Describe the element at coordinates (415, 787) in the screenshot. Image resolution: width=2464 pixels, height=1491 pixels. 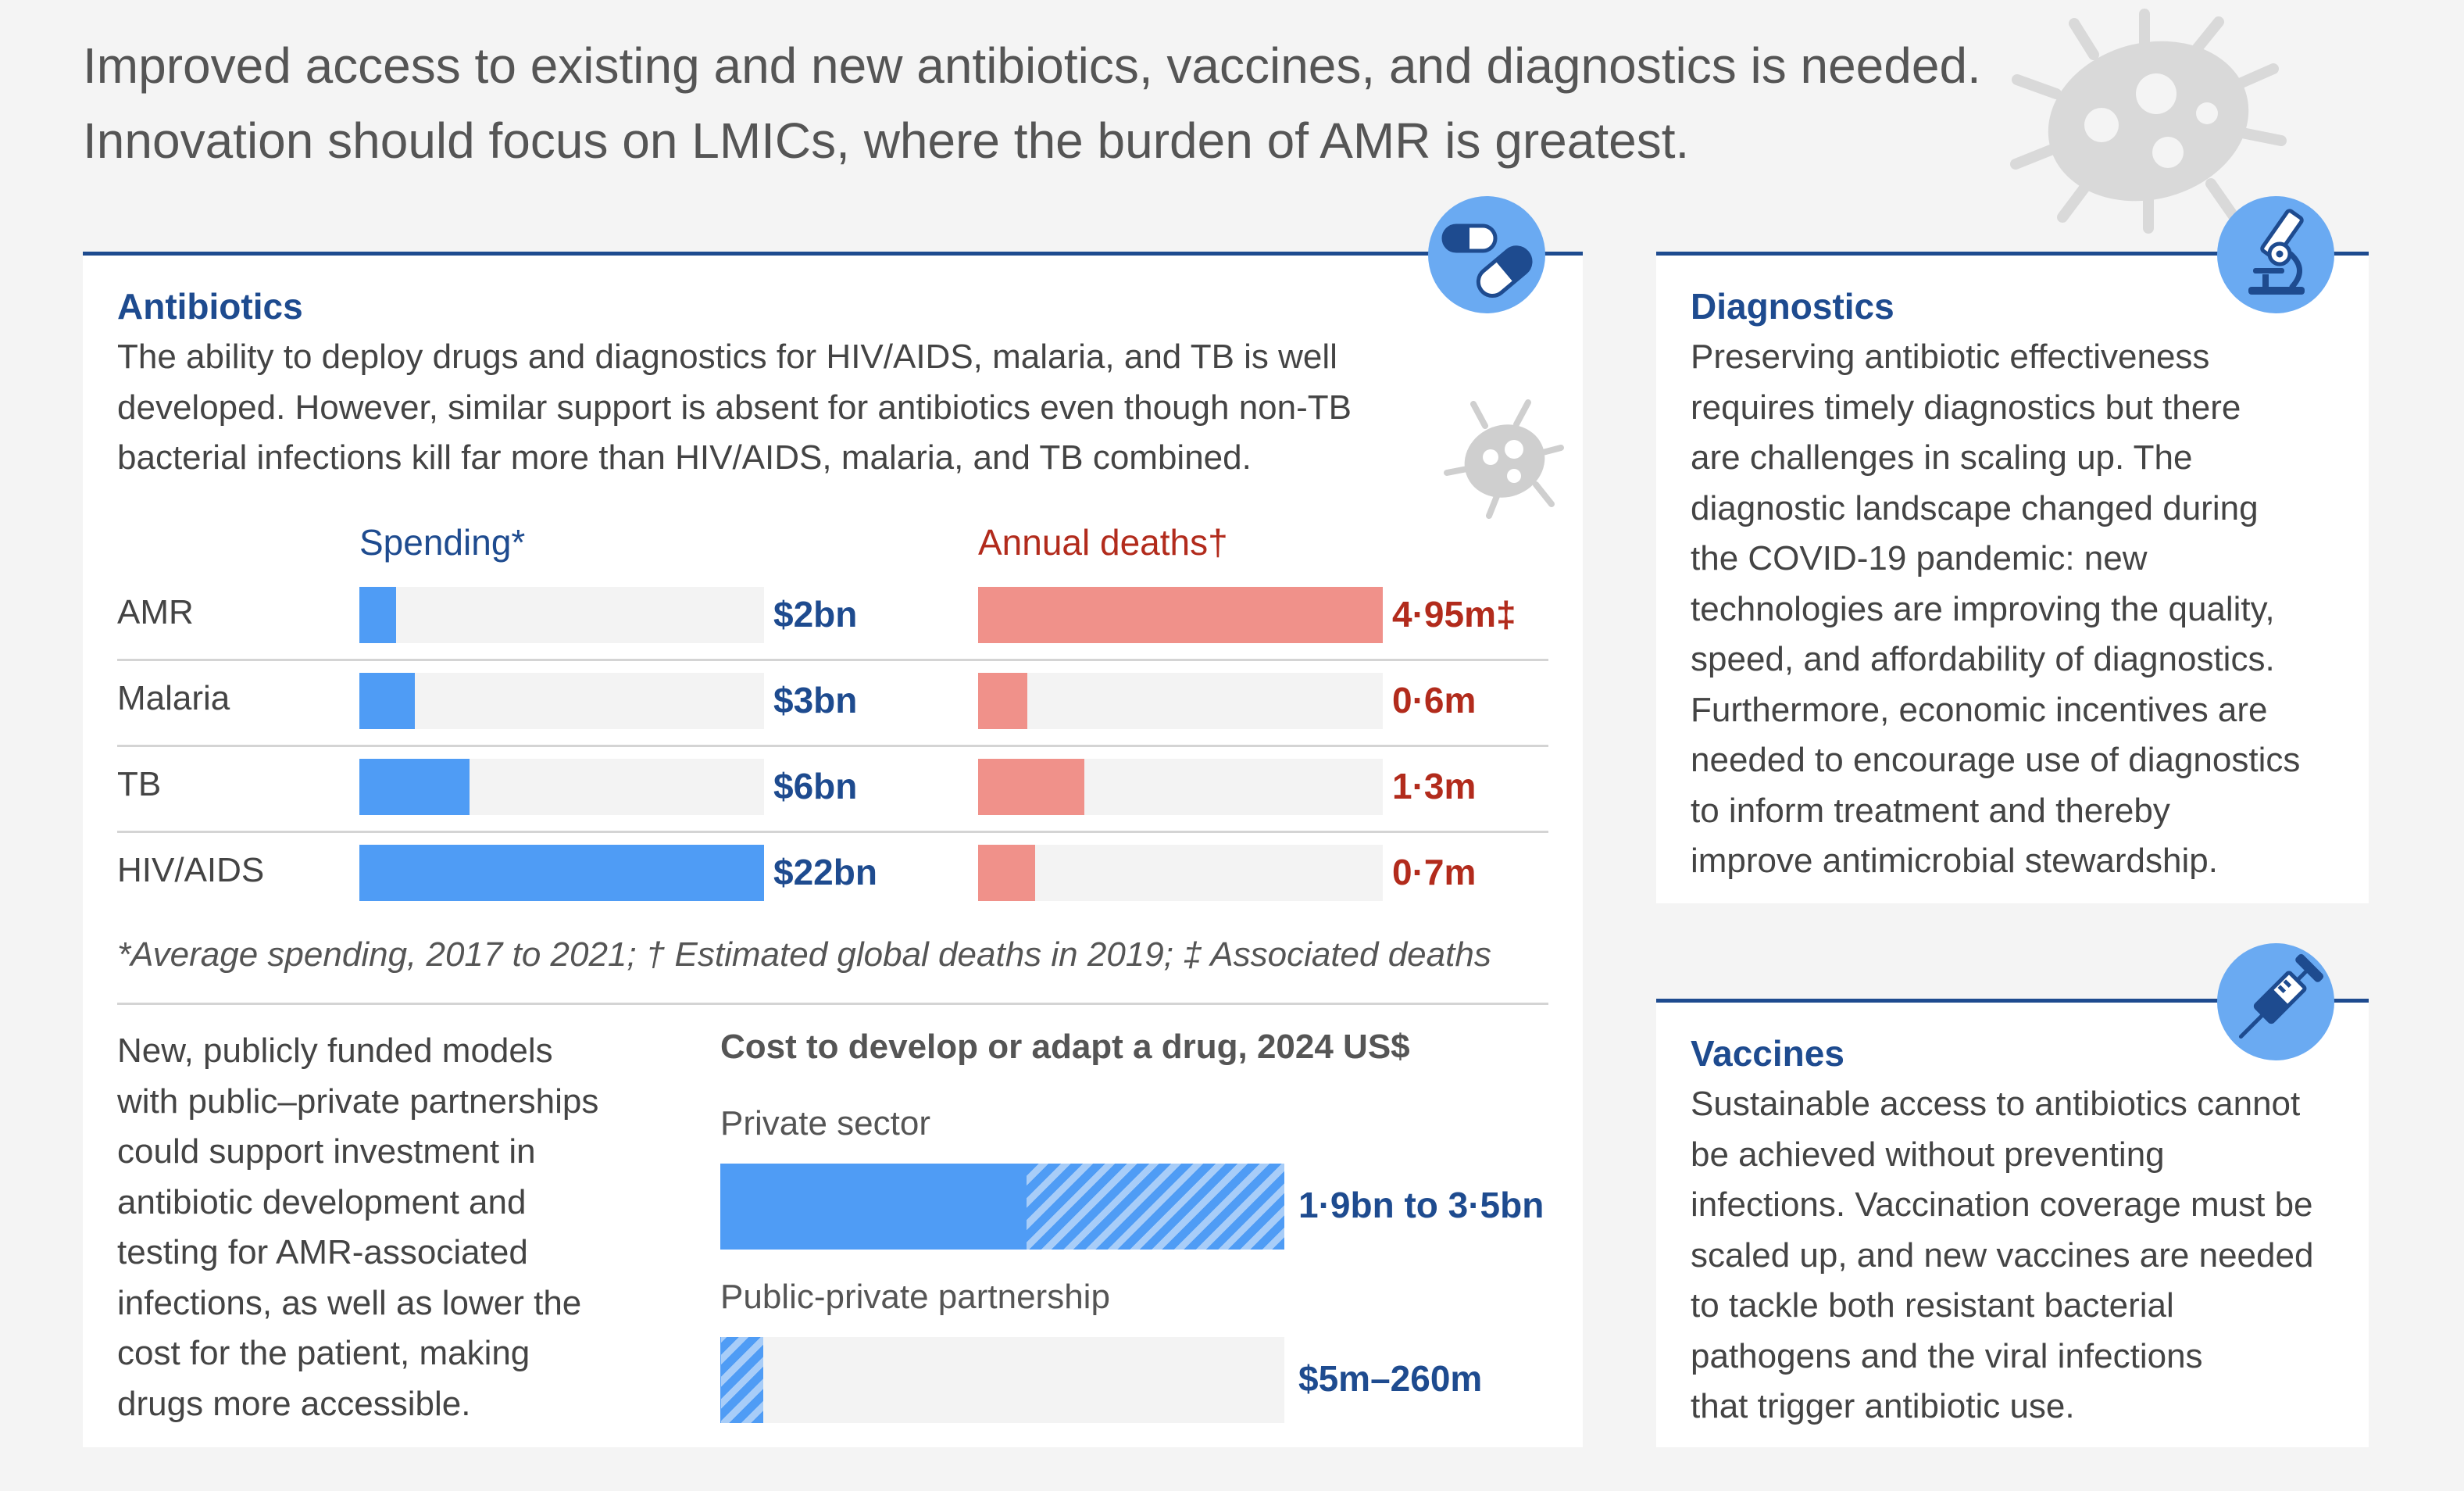
I see `spending-bar-tb` at that location.